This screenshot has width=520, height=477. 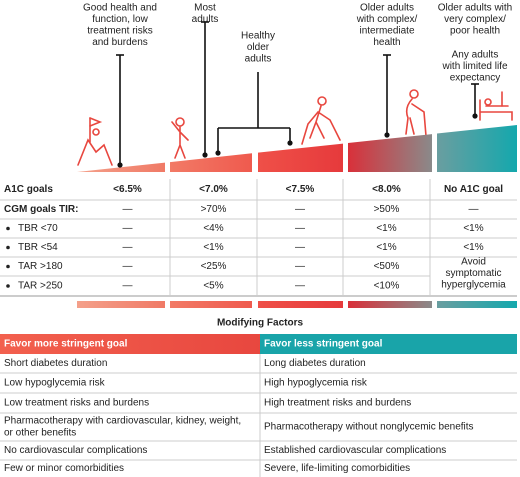 I want to click on factor-cell: or other benefits, so click(x=40, y=433).